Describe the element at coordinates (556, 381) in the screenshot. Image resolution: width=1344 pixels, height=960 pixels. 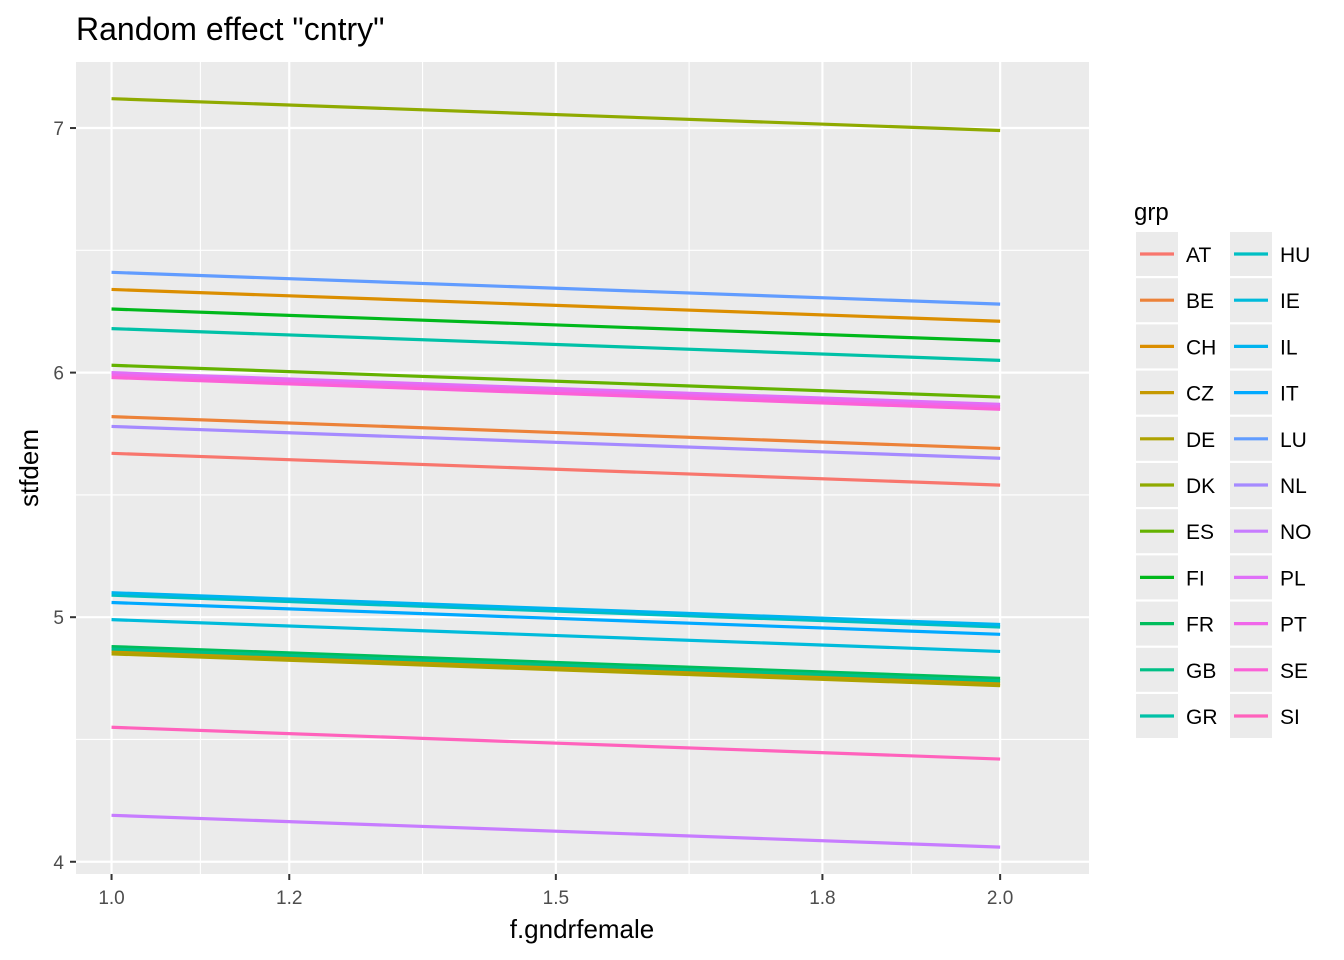
I see `series-line-es` at that location.